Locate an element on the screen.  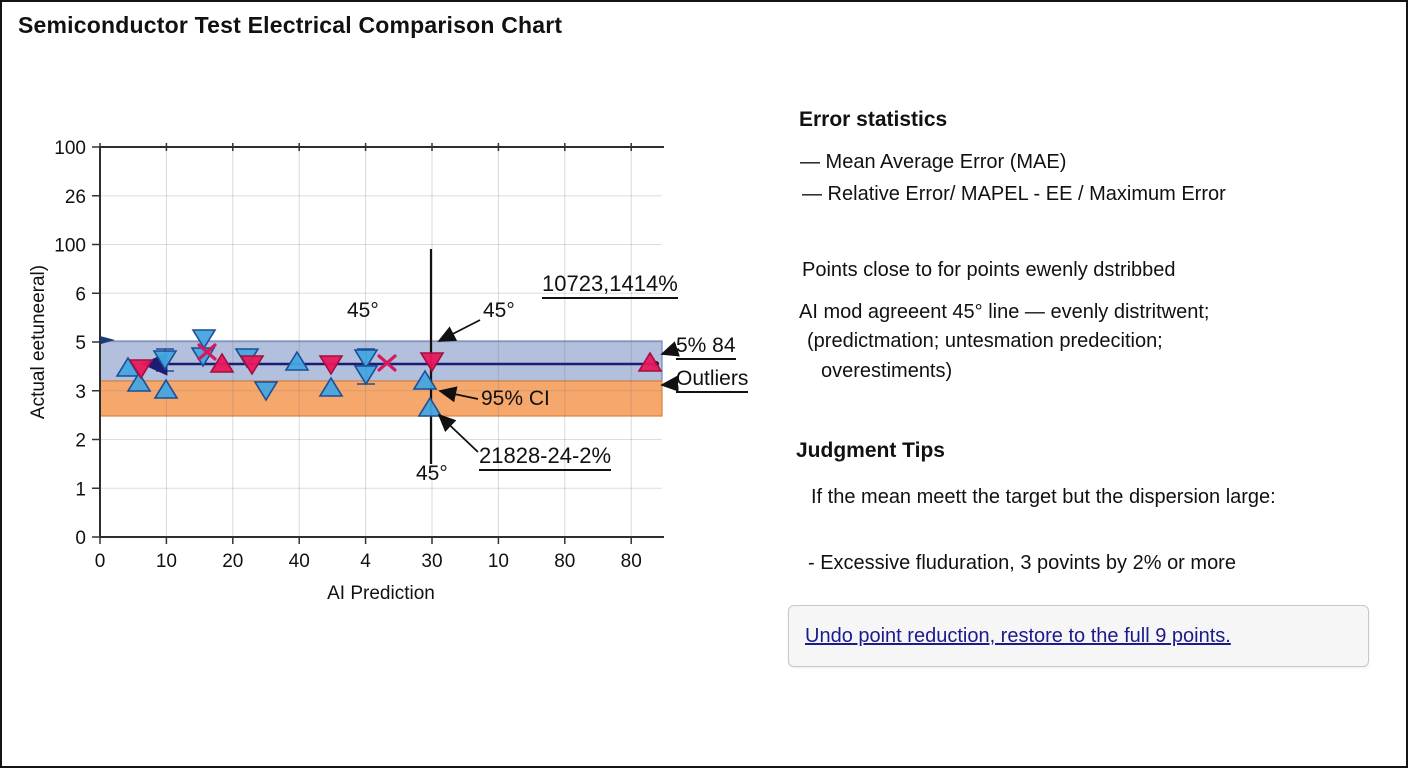
y-tick-label: 26 is located at coordinates (75, 197).